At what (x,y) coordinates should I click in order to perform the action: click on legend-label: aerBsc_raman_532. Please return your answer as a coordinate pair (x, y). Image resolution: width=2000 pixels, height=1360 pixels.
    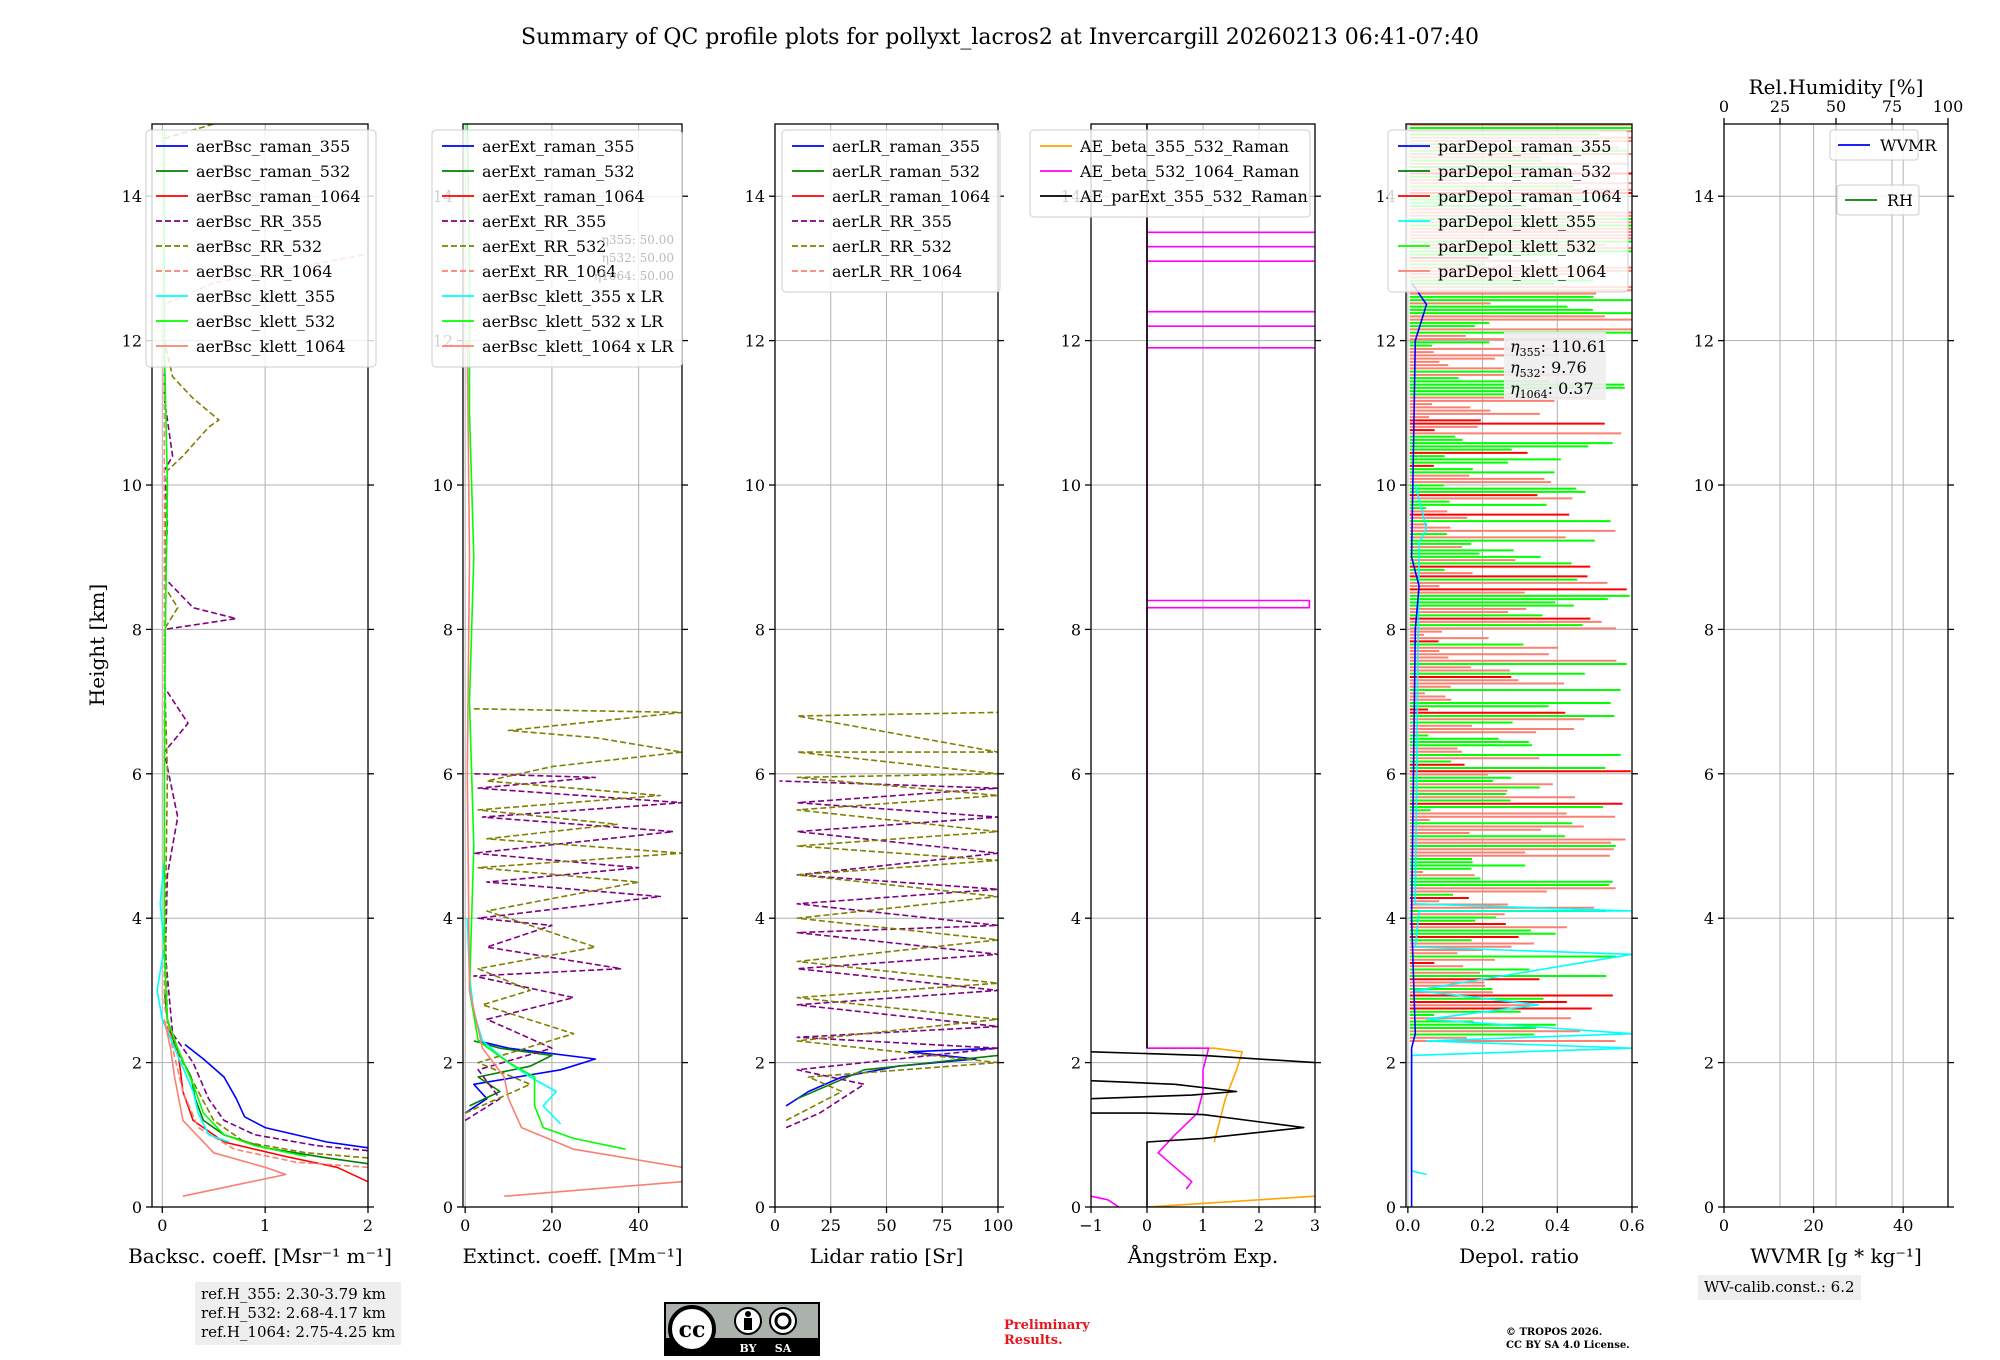
    Looking at the image, I should click on (273, 171).